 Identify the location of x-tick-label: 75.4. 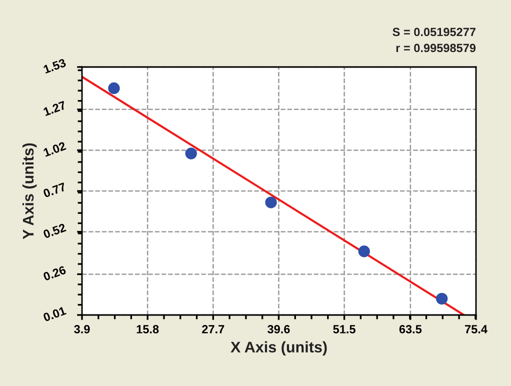
(476, 329).